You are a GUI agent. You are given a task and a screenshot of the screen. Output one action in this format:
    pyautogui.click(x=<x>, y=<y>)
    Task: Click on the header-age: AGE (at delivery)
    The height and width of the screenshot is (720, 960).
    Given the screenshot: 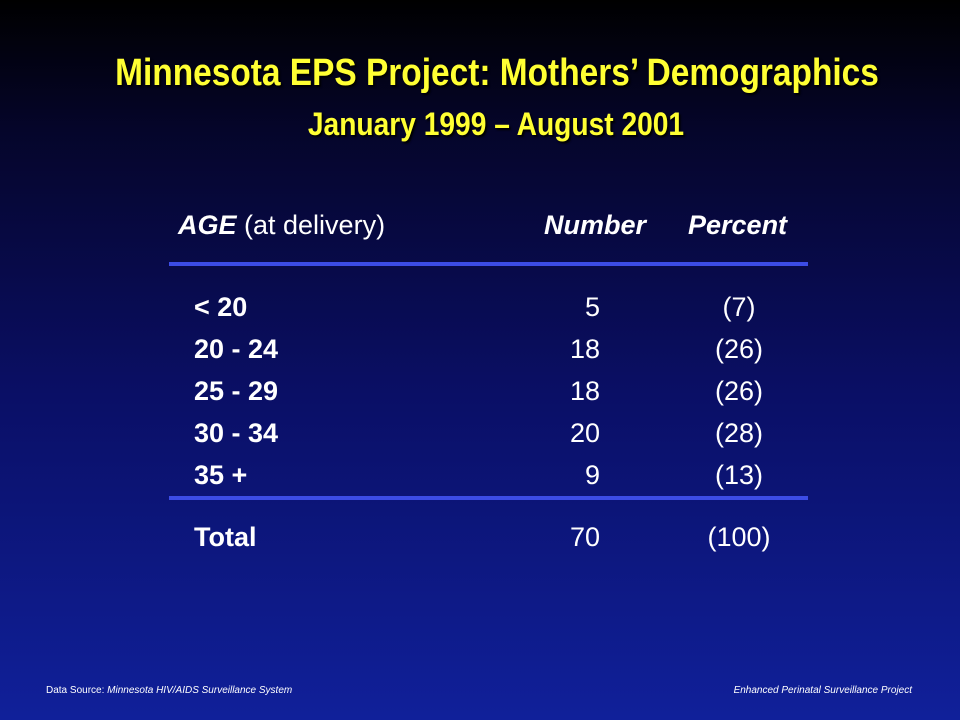 What is the action you would take?
    pyautogui.click(x=281, y=225)
    